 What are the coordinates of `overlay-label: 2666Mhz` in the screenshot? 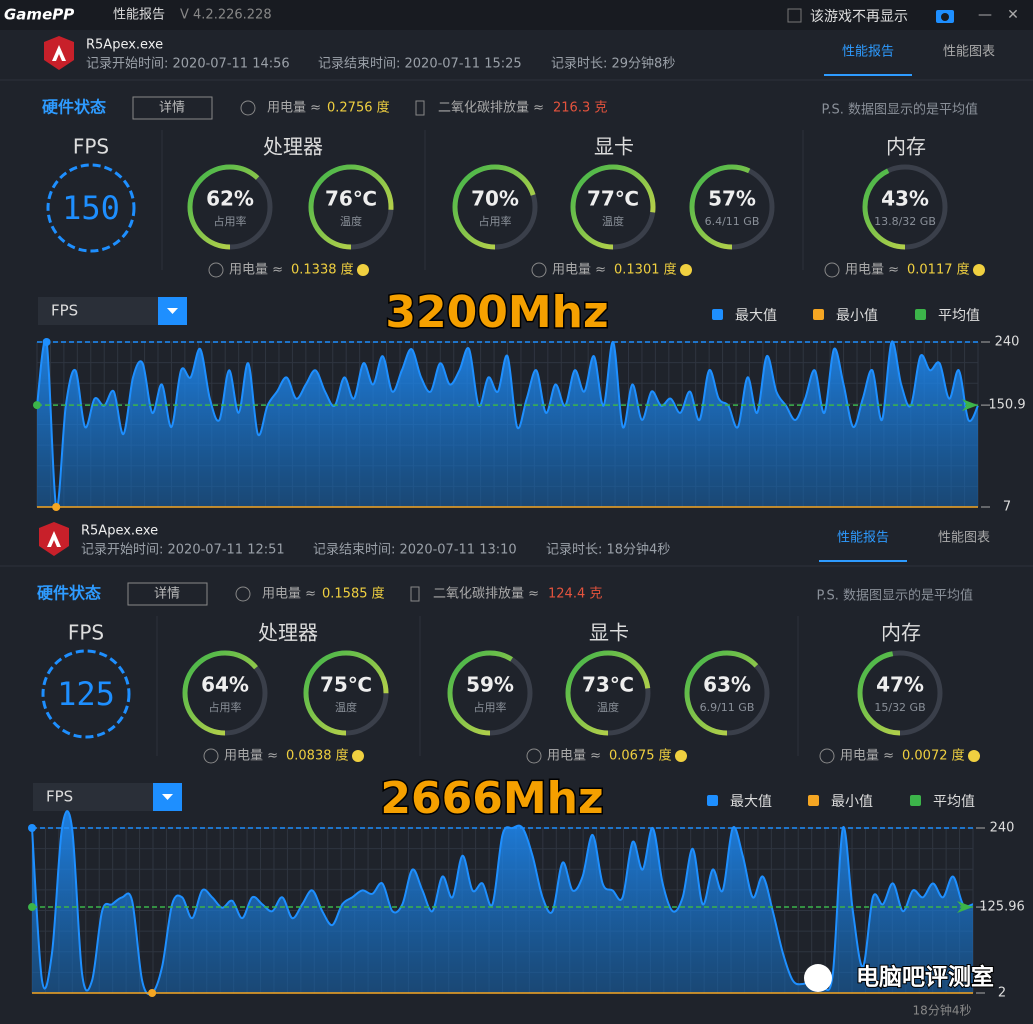 It's located at (491, 798).